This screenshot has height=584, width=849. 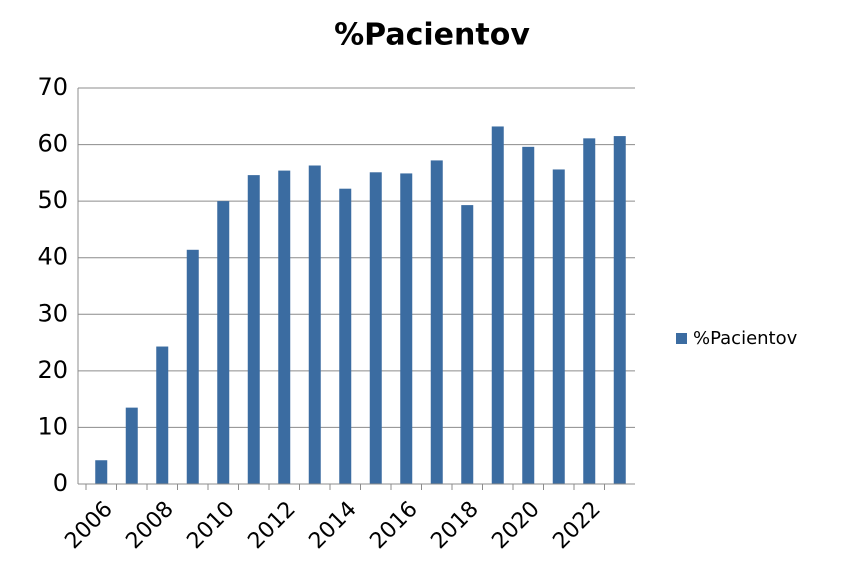 I want to click on x-tick-label: 2010, so click(x=210, y=525).